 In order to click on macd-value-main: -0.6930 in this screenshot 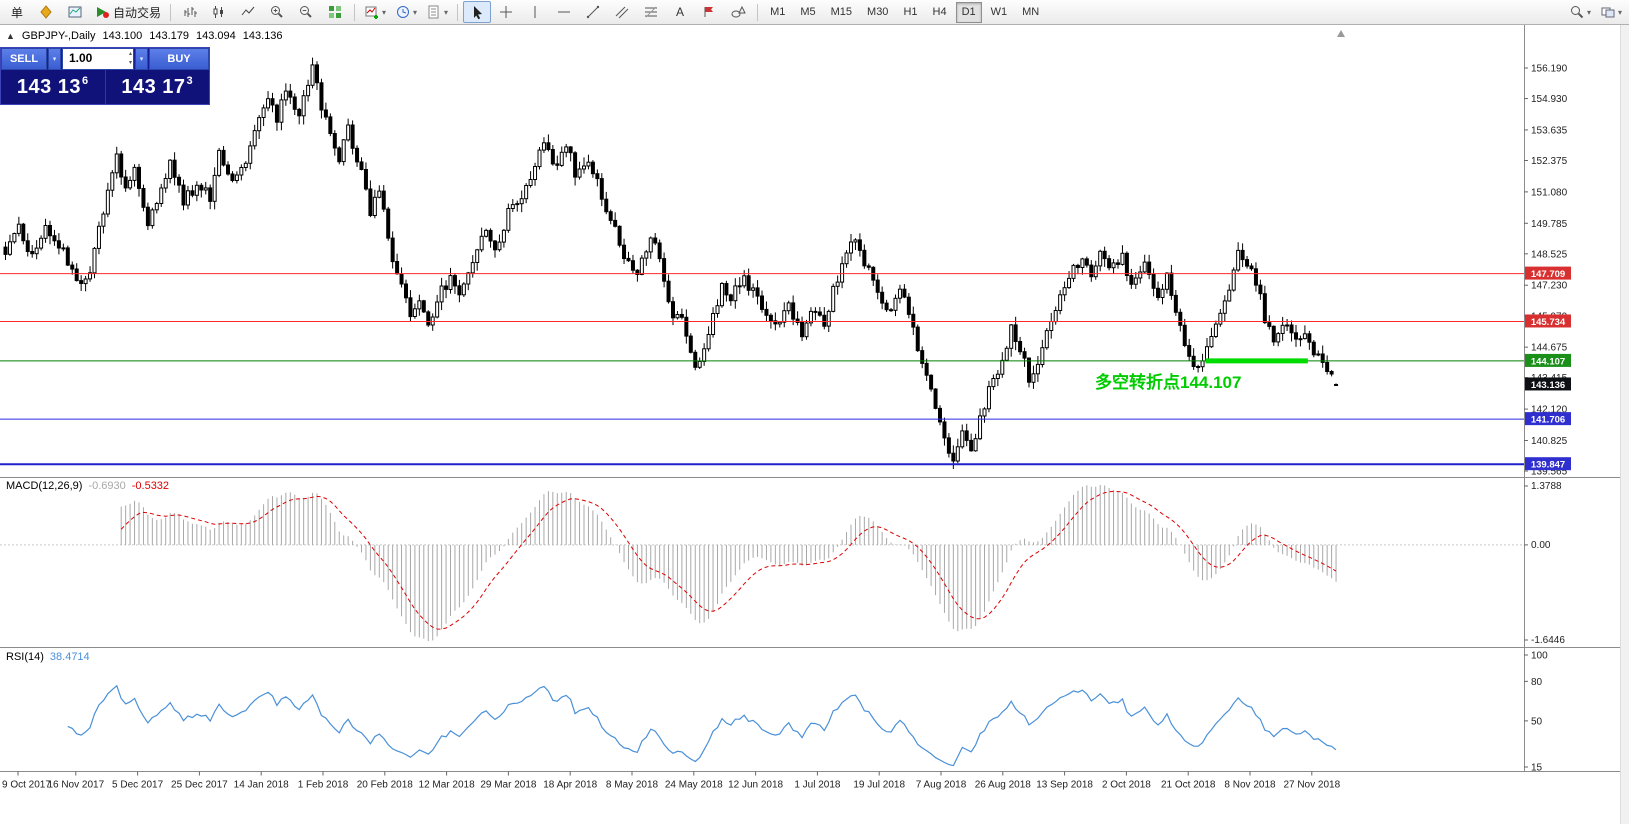, I will do `click(107, 486)`.